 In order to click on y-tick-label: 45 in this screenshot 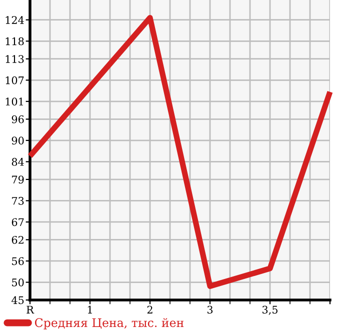, I will do `click(18, 300)`.